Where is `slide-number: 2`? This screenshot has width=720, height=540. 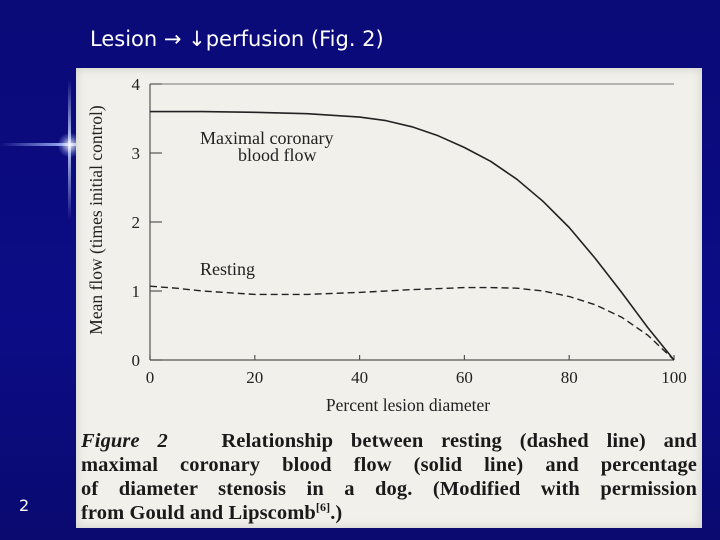
slide-number: 2 is located at coordinates (24, 505).